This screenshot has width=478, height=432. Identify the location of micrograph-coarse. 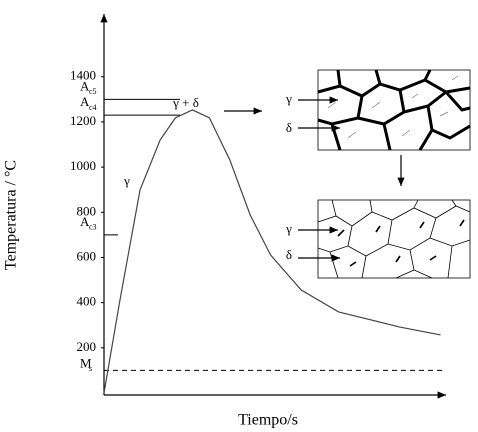
(394, 110).